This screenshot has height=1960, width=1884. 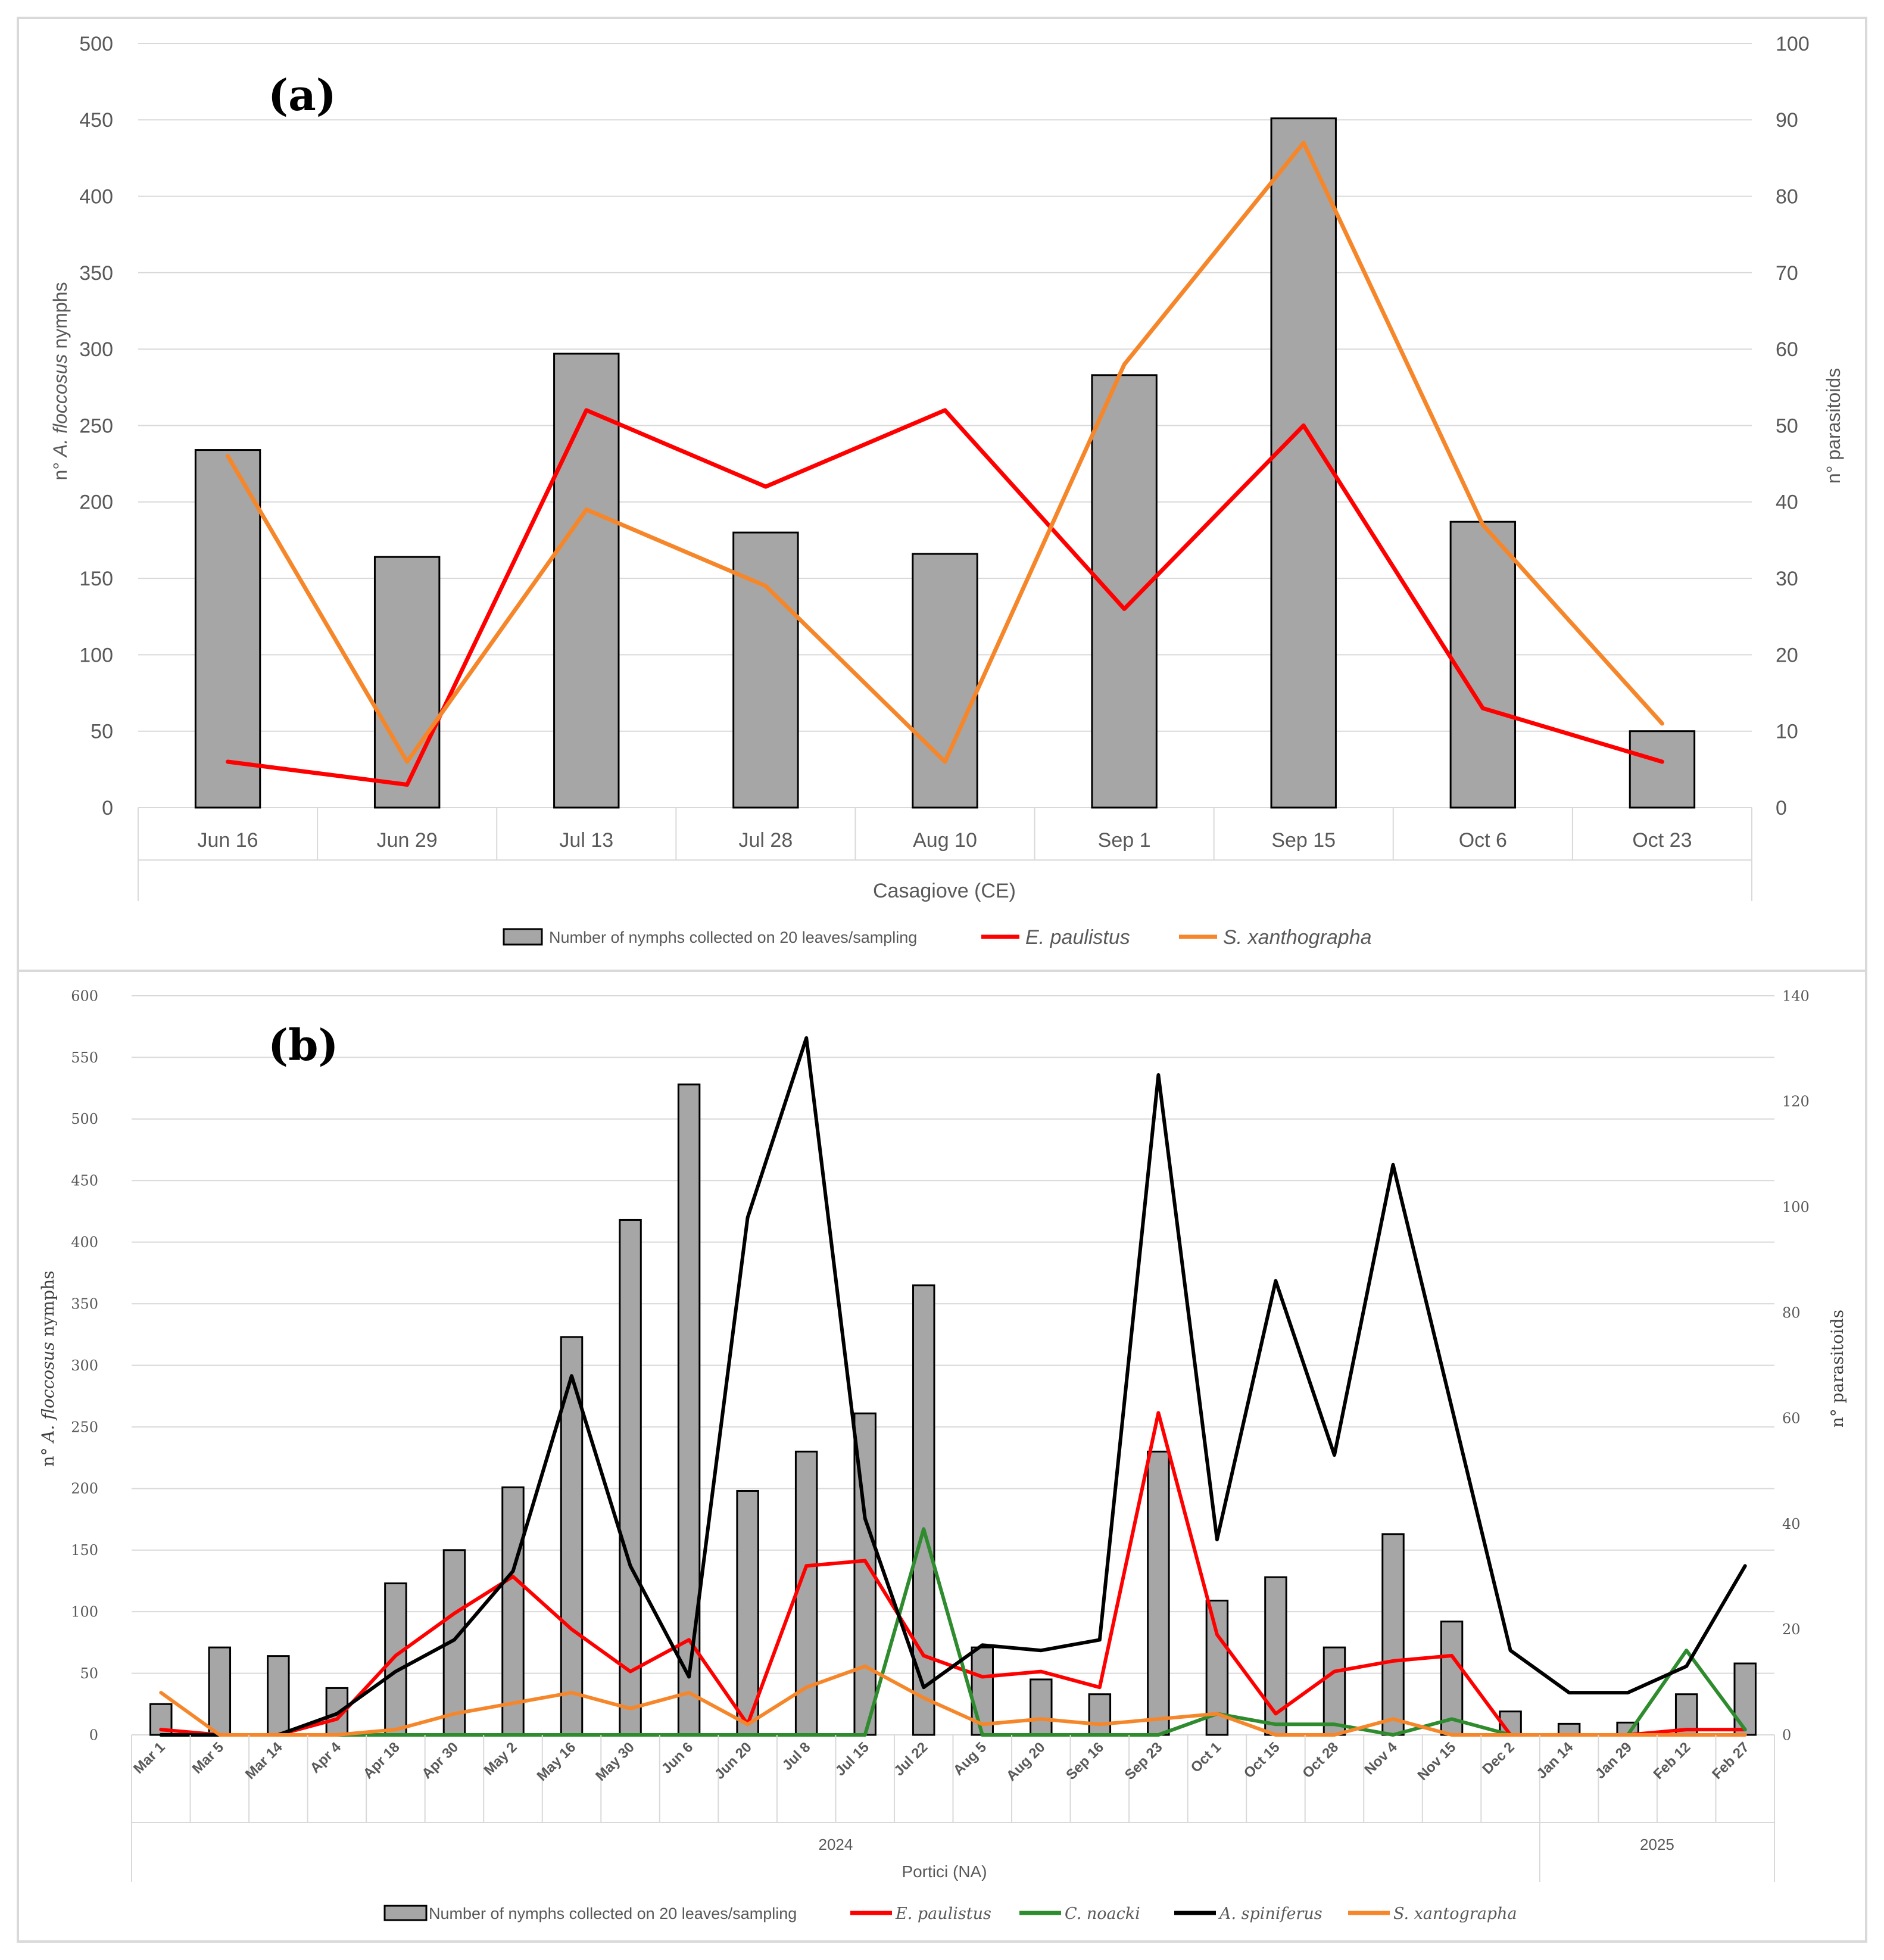 I want to click on panel-a-legend-bar-swatch, so click(x=523, y=937).